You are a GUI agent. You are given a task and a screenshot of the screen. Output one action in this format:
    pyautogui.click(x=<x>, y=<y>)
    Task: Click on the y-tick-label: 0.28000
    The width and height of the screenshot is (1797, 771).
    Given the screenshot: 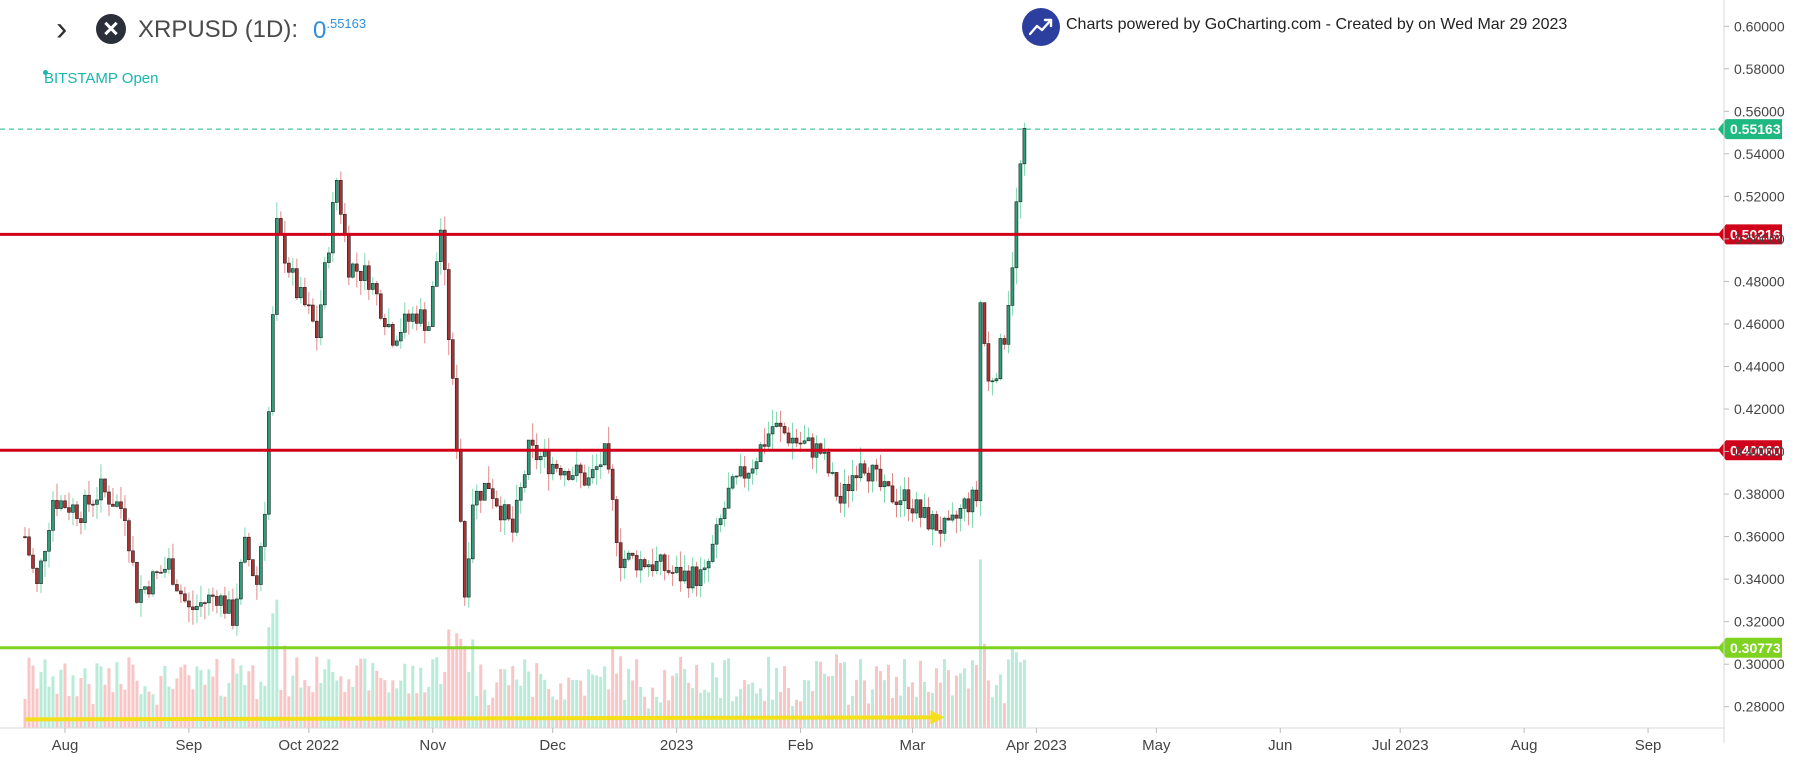 What is the action you would take?
    pyautogui.click(x=1759, y=707)
    